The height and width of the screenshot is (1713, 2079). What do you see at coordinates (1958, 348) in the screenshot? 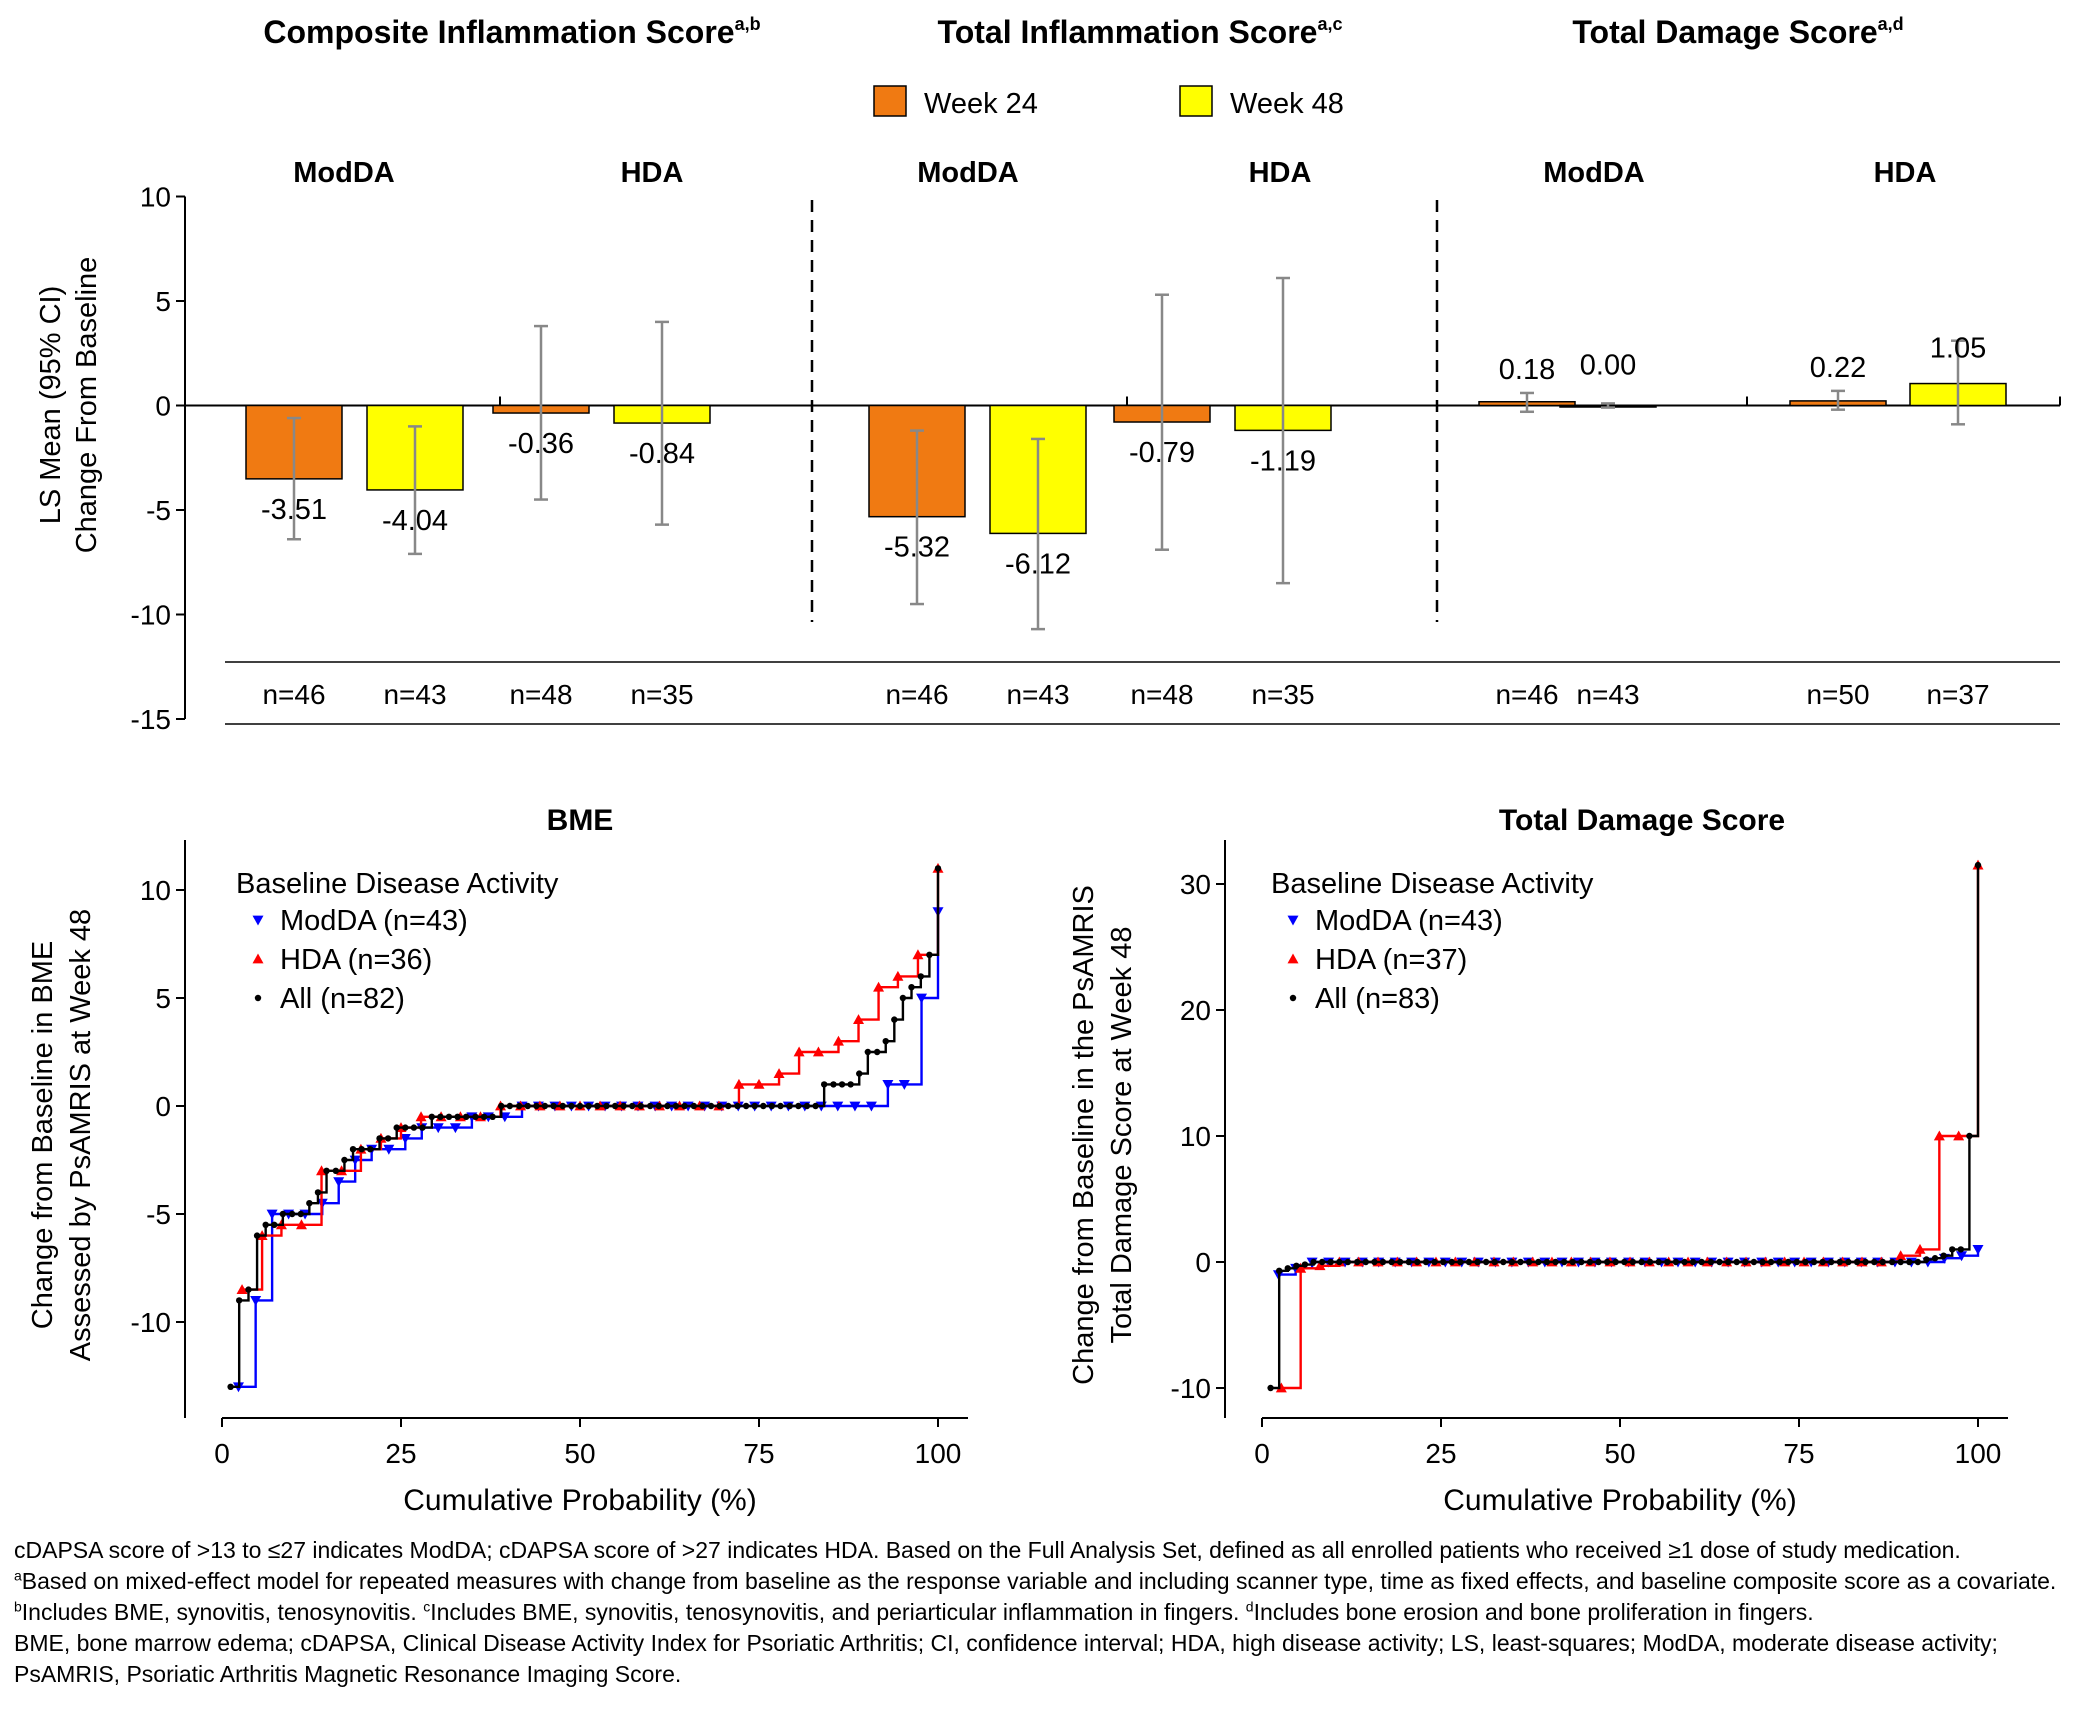
I see `data-label: 1.05` at bounding box center [1958, 348].